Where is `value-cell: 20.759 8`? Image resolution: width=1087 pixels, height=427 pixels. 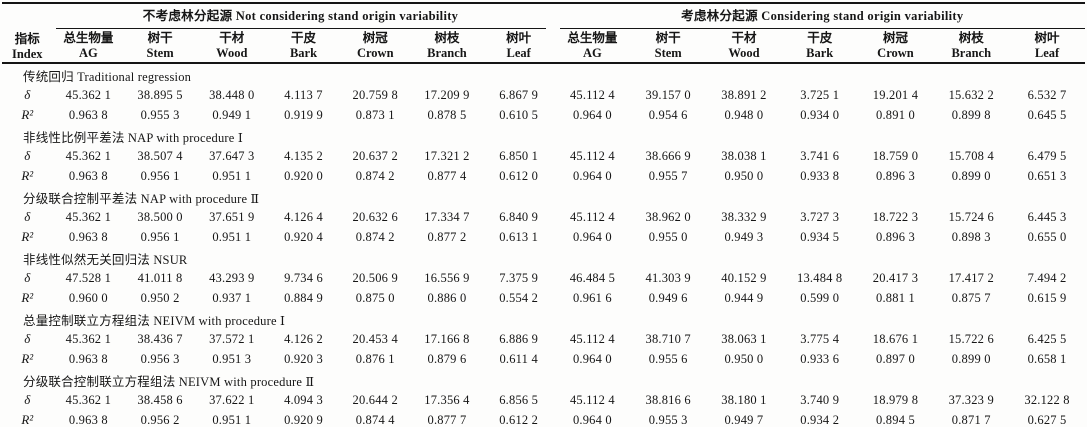
value-cell: 20.759 8 is located at coordinates (375, 94).